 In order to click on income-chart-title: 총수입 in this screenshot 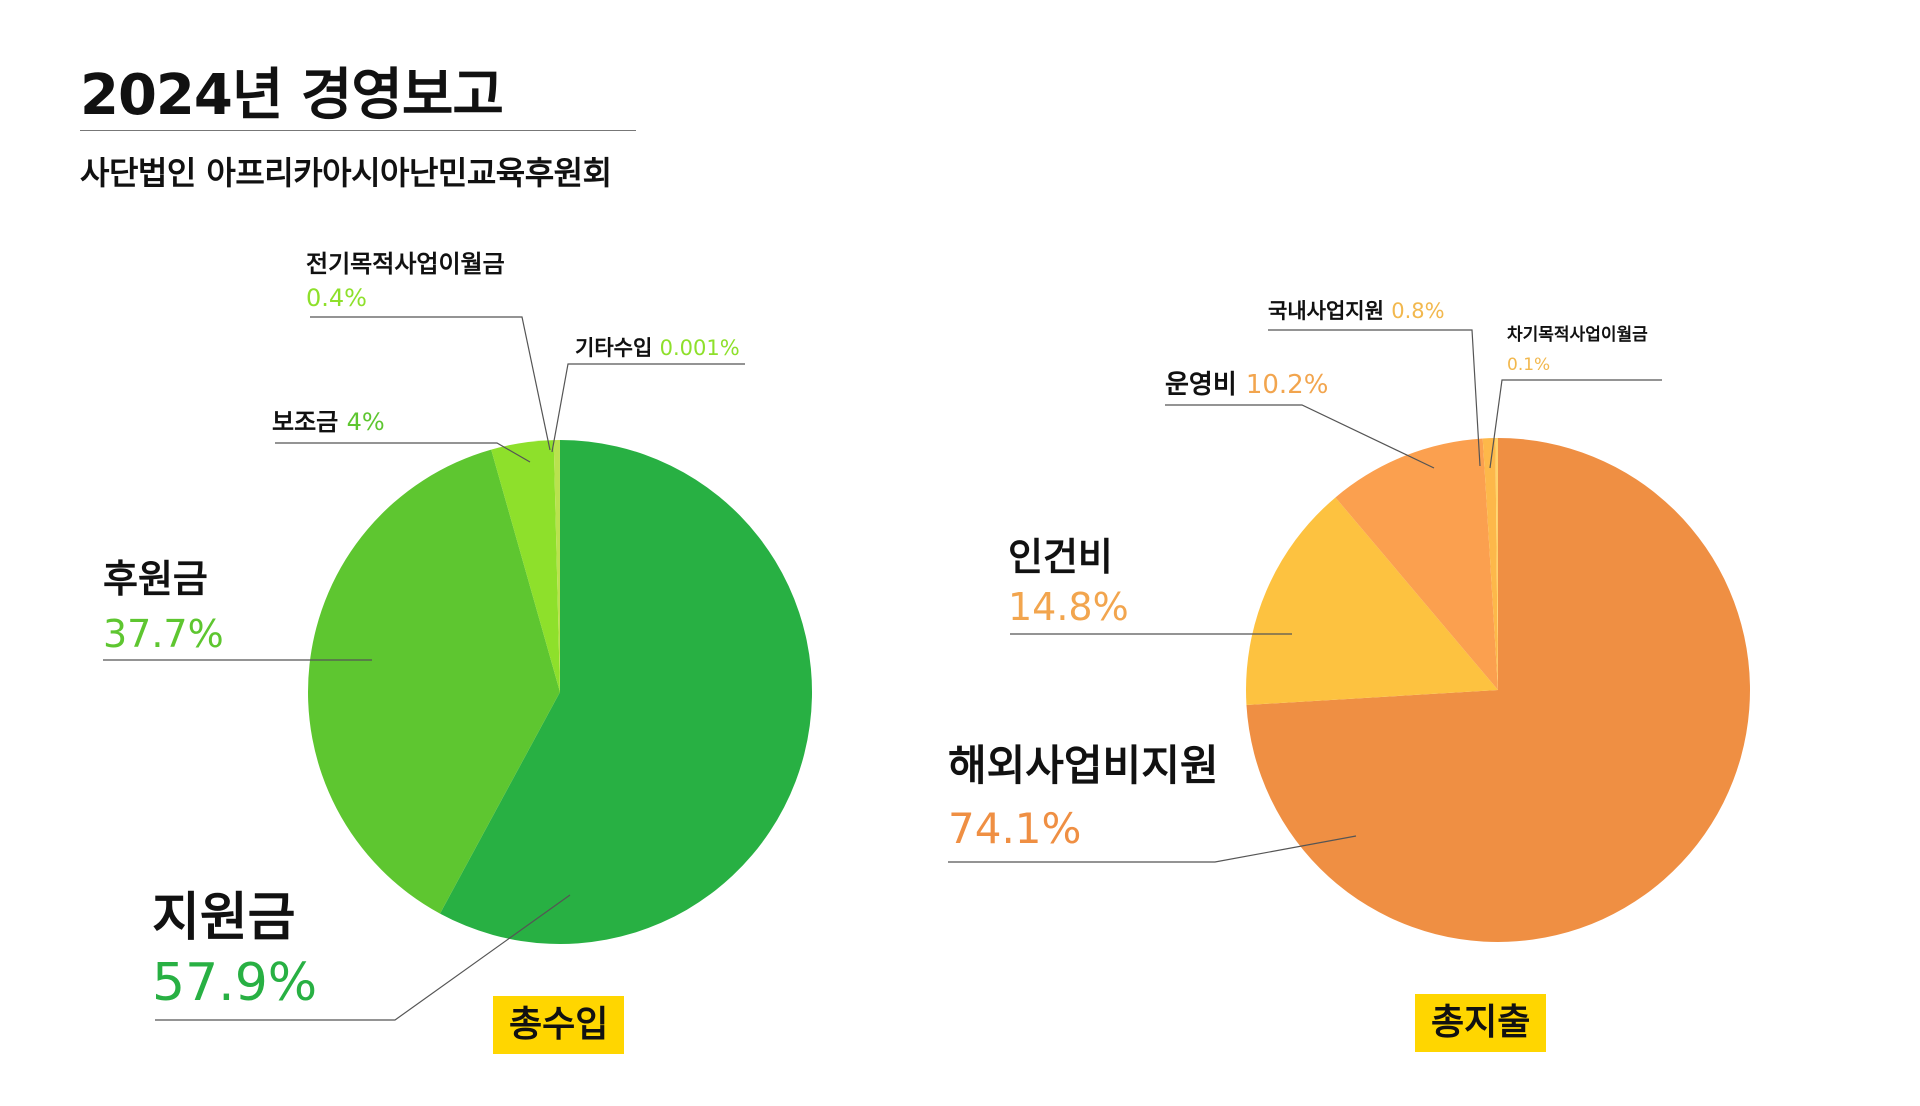, I will do `click(559, 1025)`.